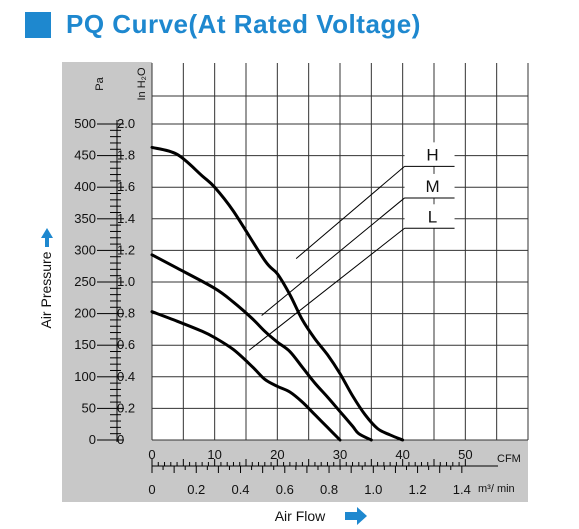  Describe the element at coordinates (85, 281) in the screenshot. I see `y-tick-label-pa: 250` at that location.